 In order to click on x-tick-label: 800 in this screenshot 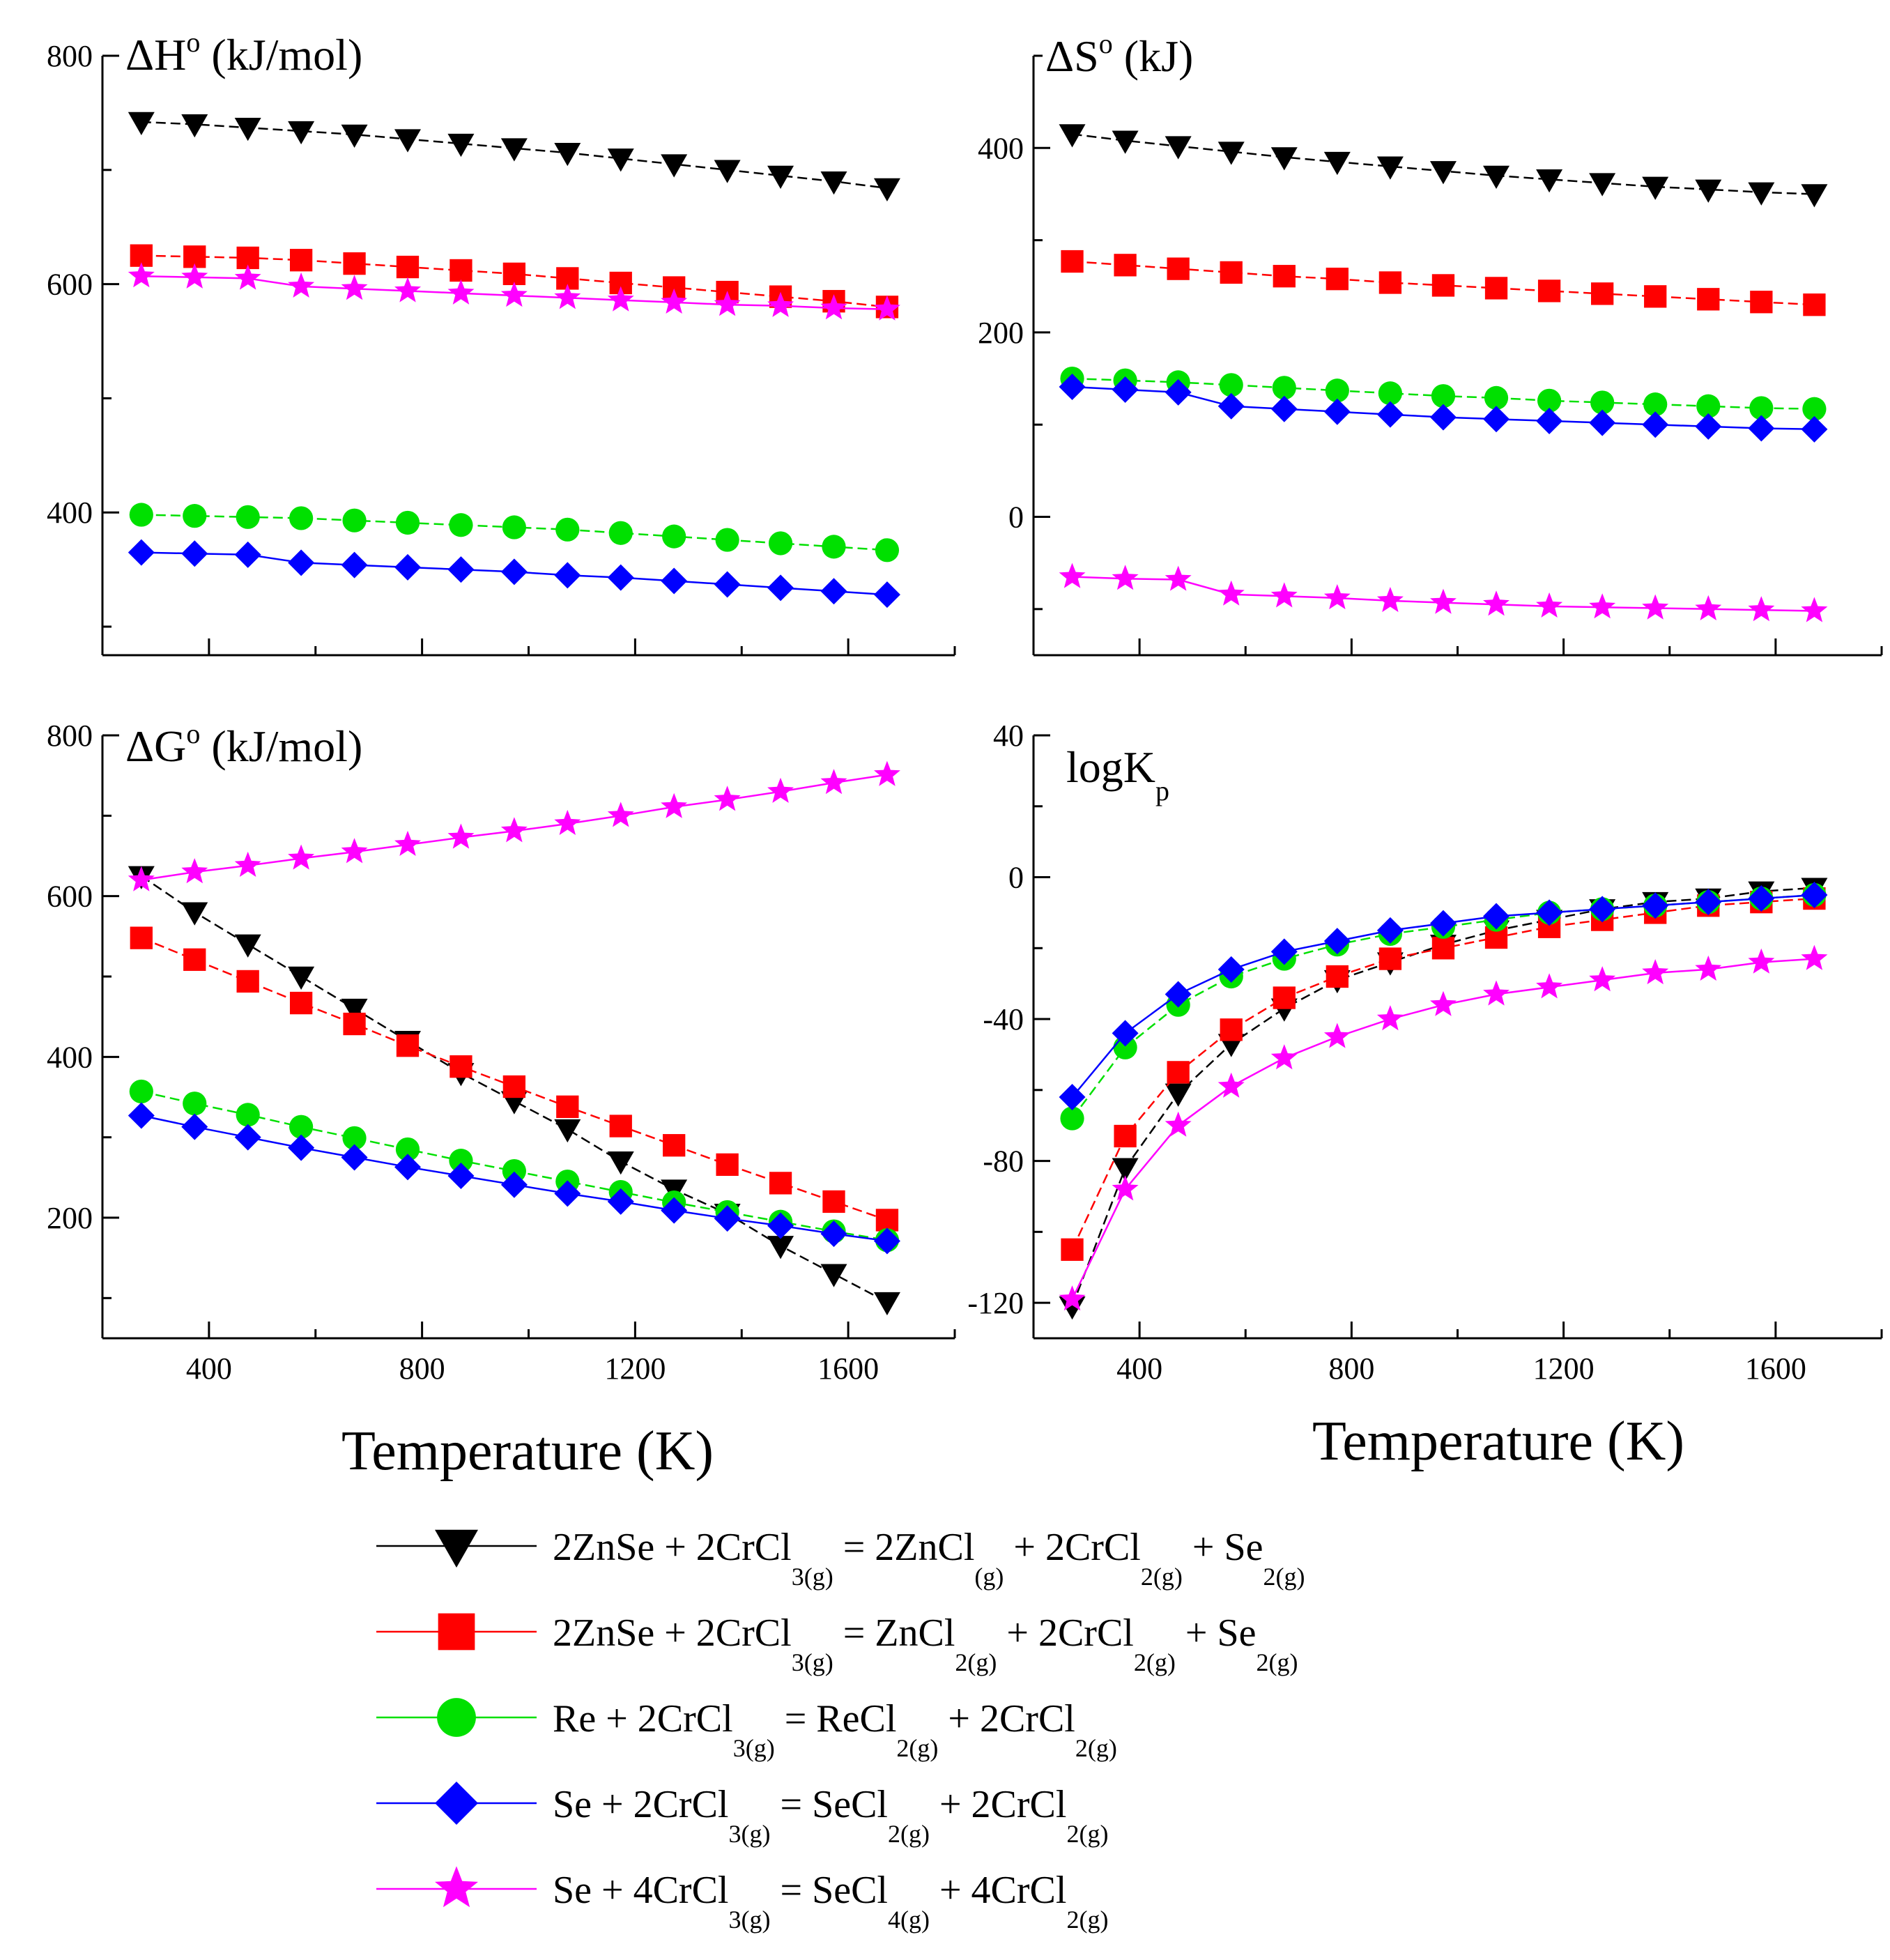, I will do `click(422, 1369)`.